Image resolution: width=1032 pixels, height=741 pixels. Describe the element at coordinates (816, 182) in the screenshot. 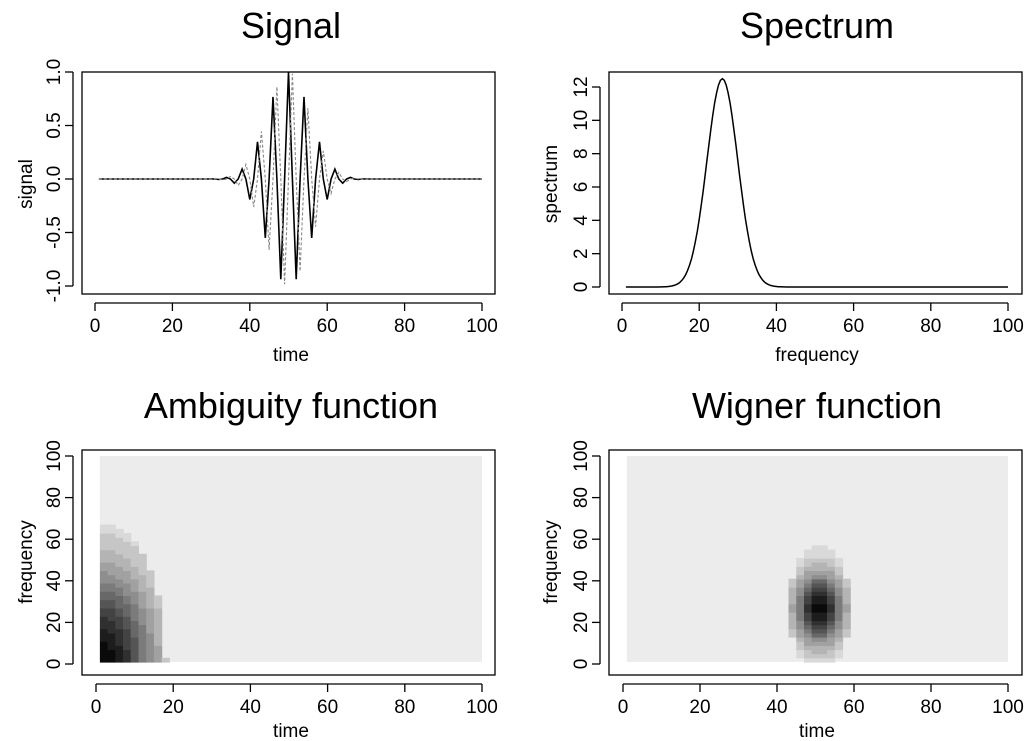

I see `spectrum-line` at that location.